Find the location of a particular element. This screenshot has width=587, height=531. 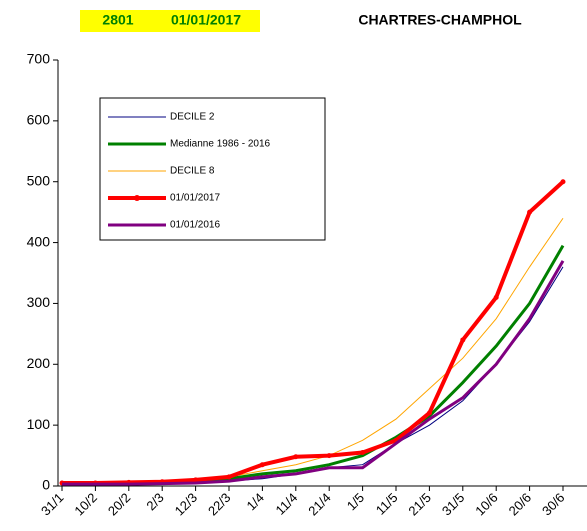

x-tick-label: 2/3 is located at coordinates (154, 501).